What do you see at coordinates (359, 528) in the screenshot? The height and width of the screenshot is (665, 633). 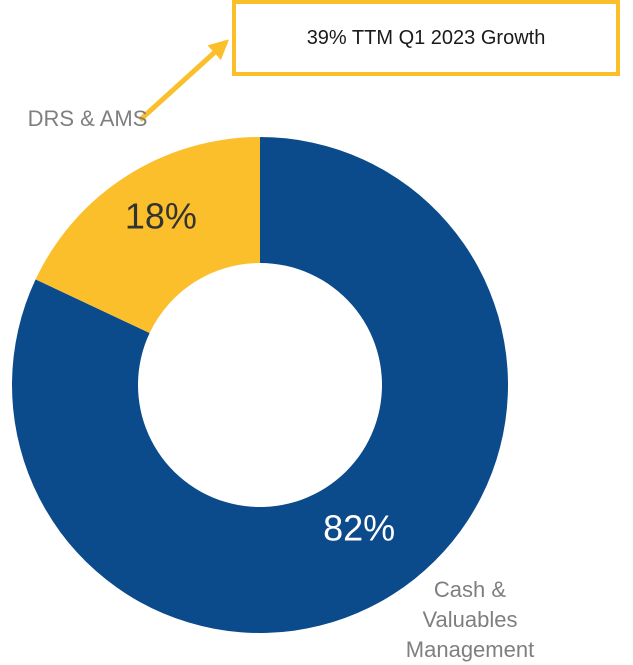 I see `value-label: 82%` at bounding box center [359, 528].